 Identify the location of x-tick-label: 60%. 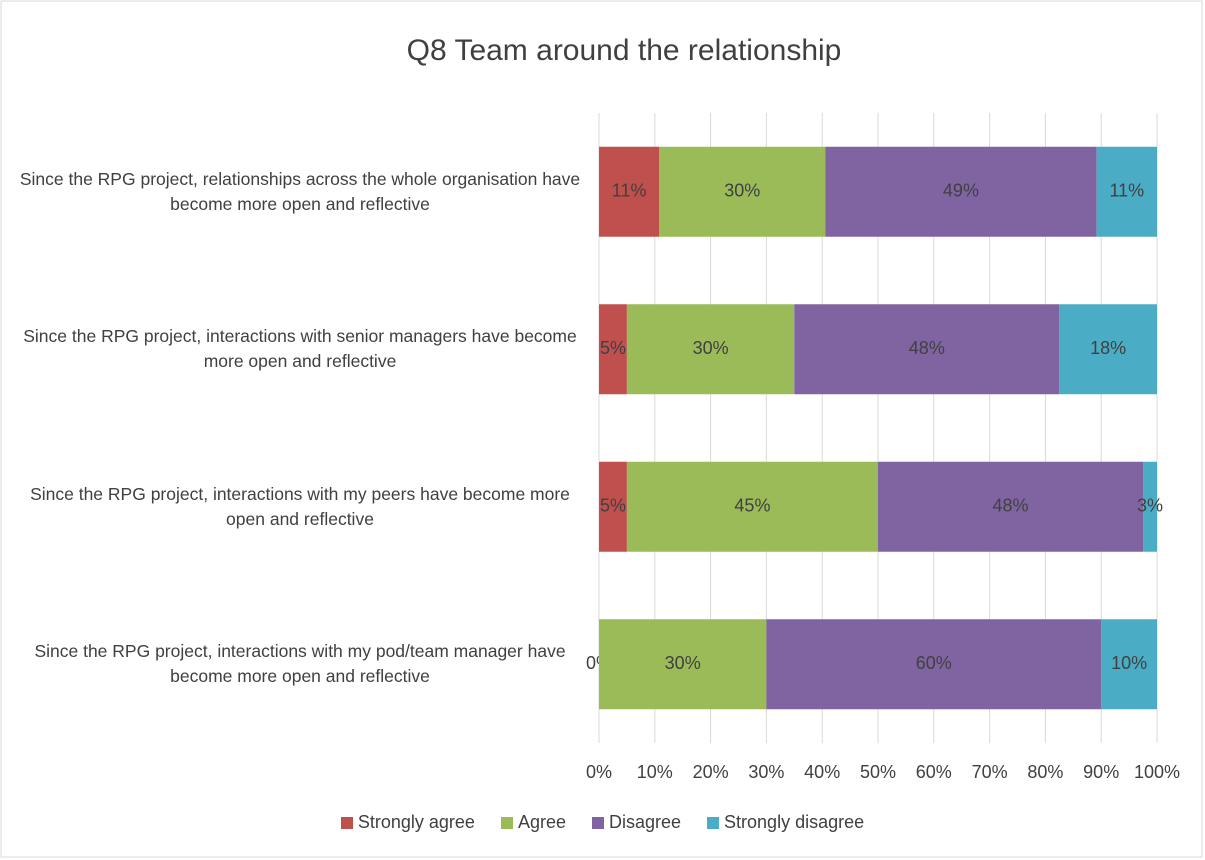
(934, 772).